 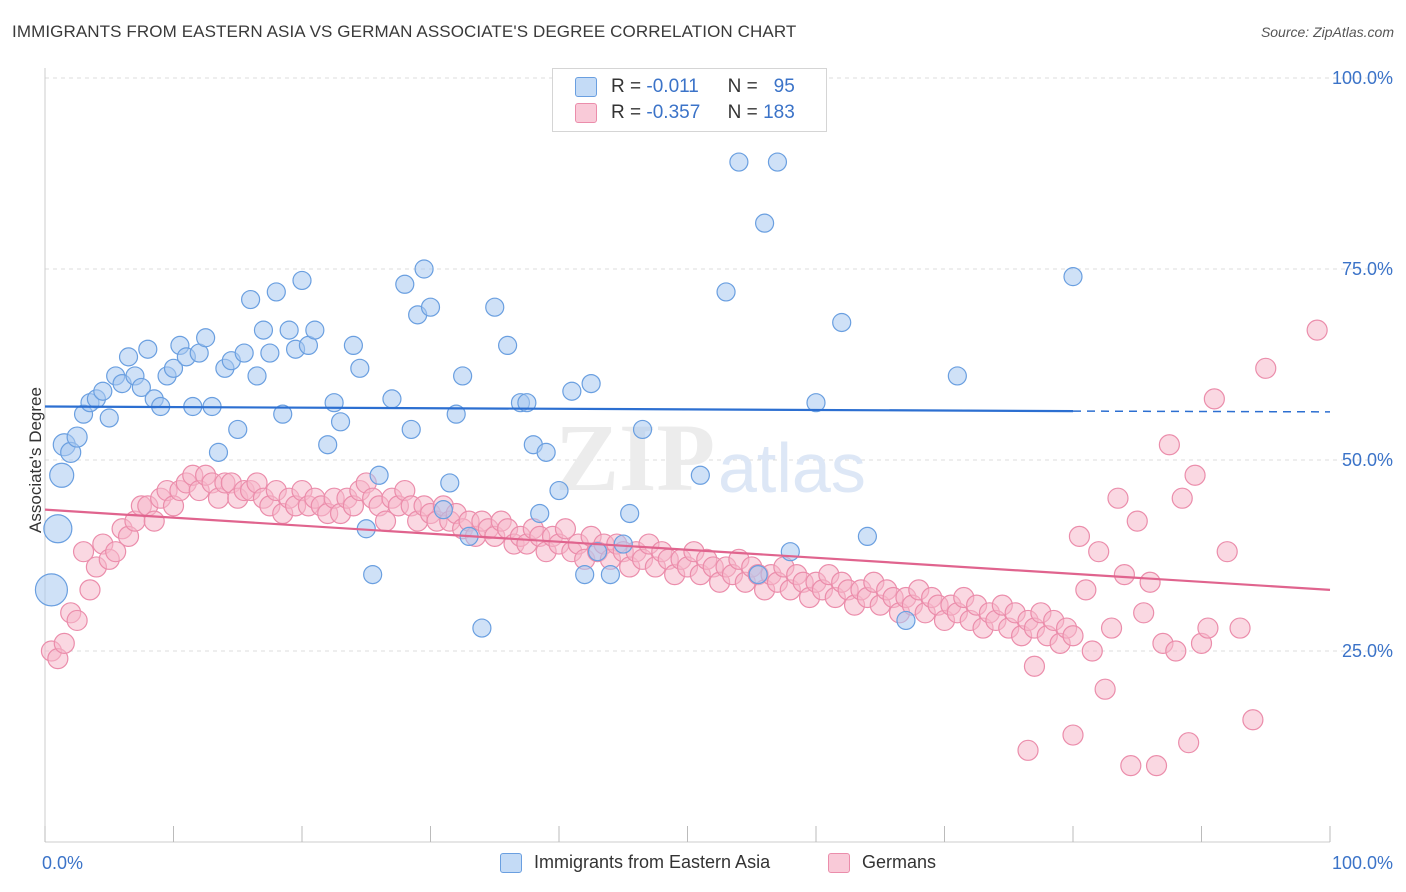 What do you see at coordinates (559, 409) in the screenshot?
I see `eastern-asia-trend` at bounding box center [559, 409].